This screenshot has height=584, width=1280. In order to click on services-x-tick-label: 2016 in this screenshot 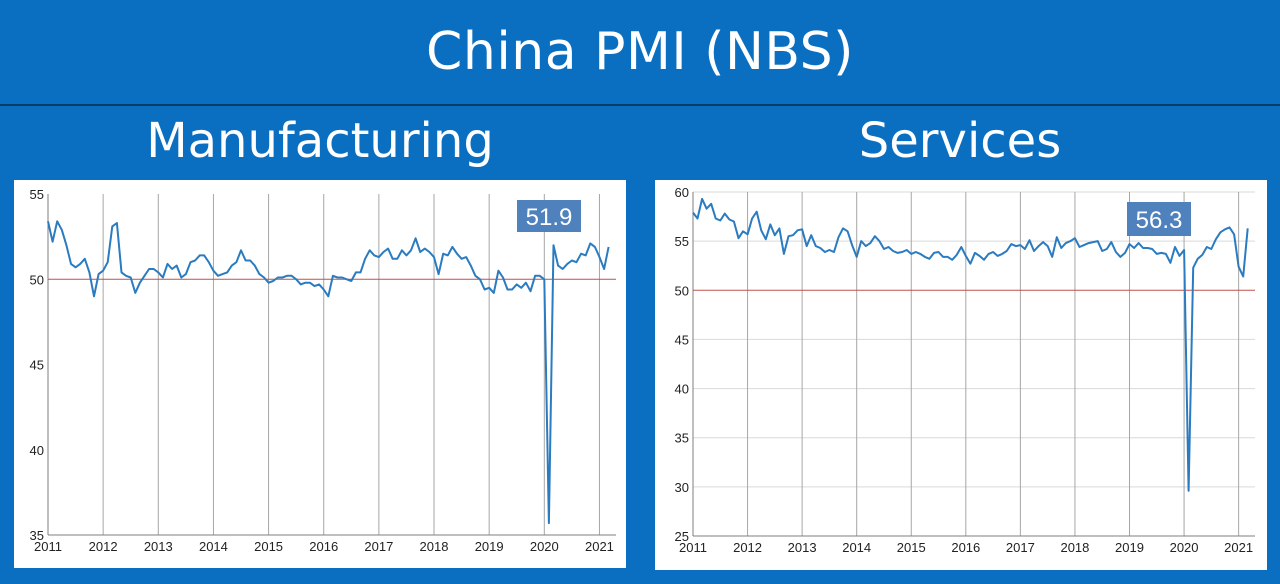, I will do `click(965, 547)`.